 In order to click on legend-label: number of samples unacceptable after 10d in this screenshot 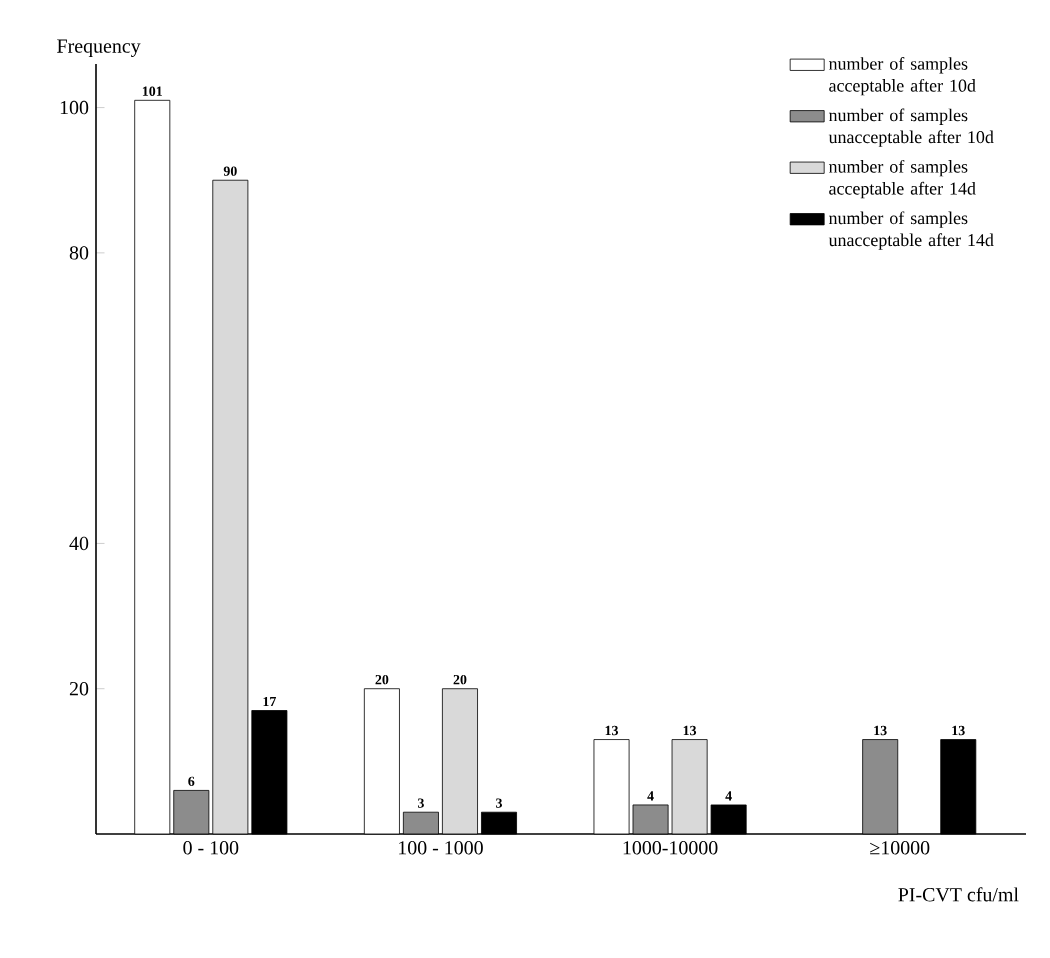, I will do `click(911, 127)`.